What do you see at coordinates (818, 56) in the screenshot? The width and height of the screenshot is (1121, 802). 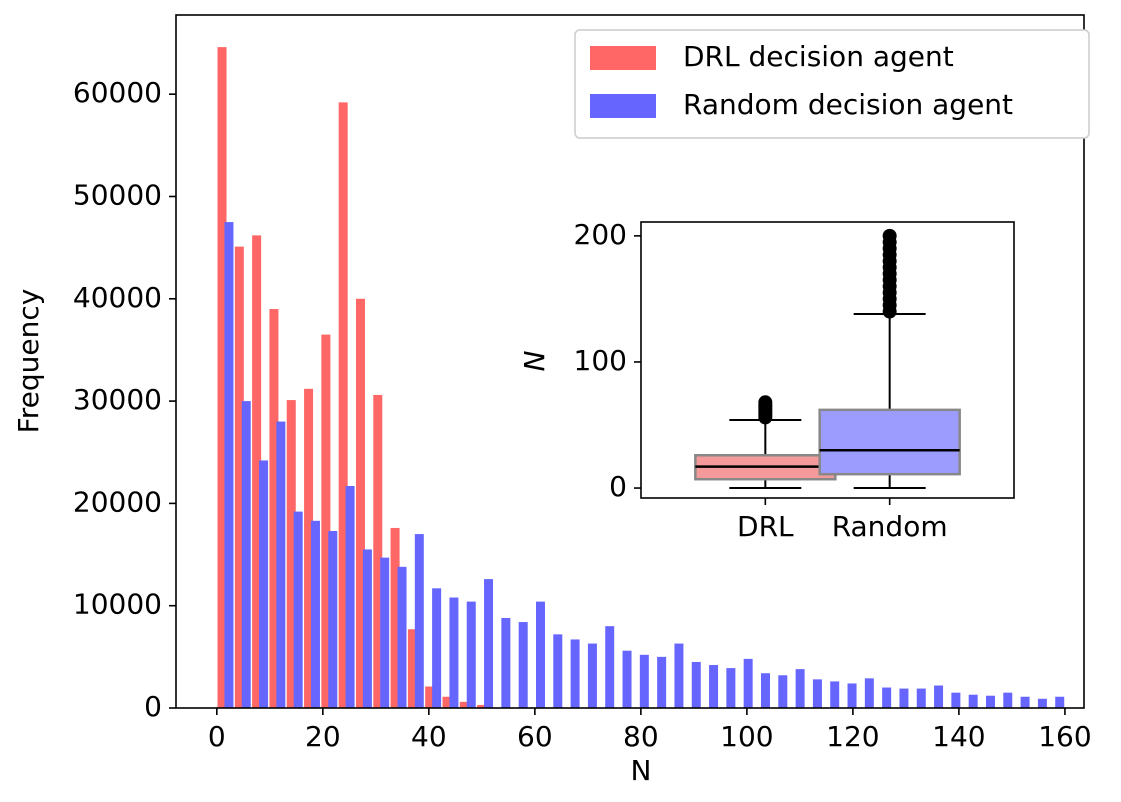 I see `legend-label: DRL decision agent` at bounding box center [818, 56].